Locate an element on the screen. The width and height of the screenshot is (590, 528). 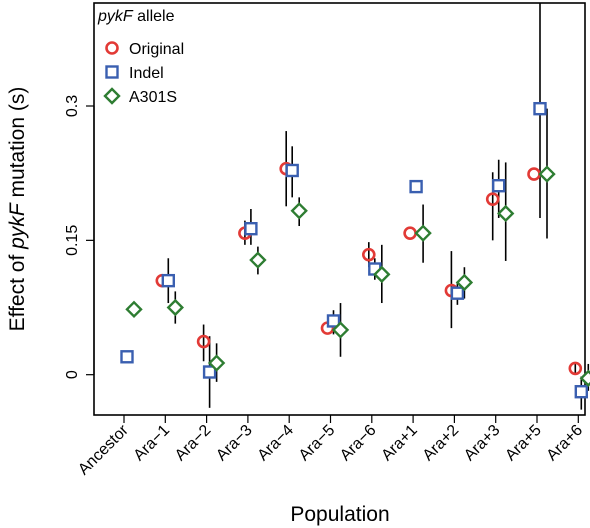
y-tick-label: 0 is located at coordinates (72, 374).